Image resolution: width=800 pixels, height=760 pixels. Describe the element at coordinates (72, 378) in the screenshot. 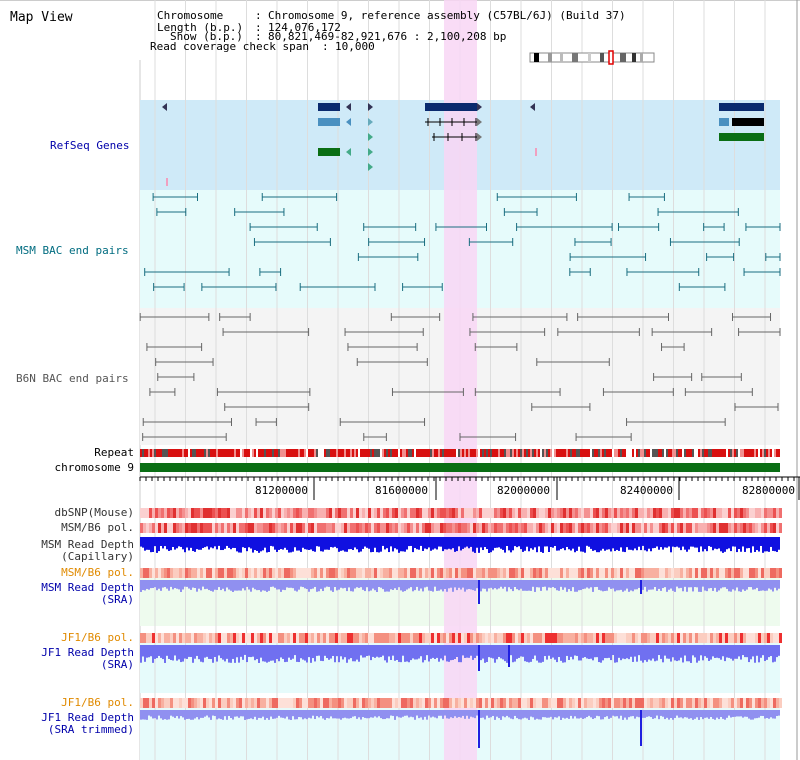

I see `b6n-bac-label: B6N BAC end pairs` at that location.